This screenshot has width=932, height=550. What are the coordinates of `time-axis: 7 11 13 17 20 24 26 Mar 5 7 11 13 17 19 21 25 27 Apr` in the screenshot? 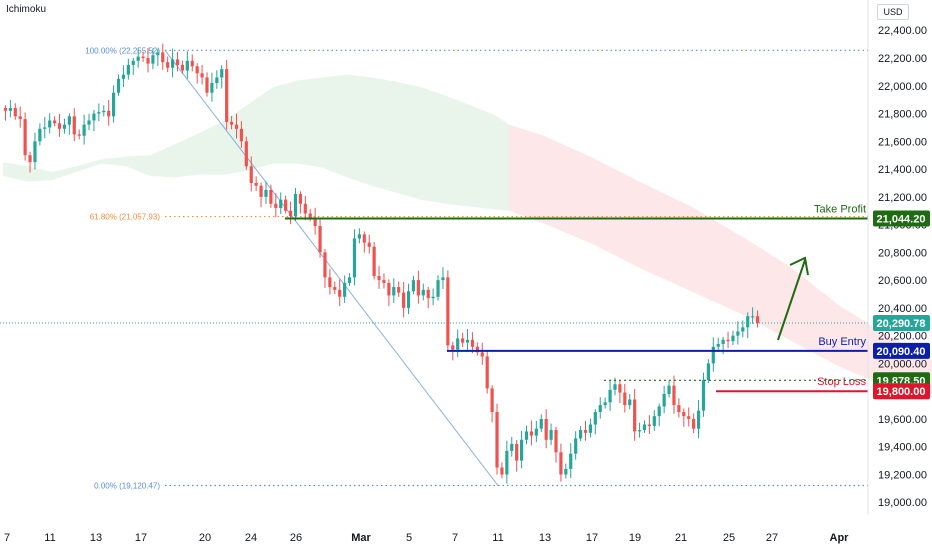 It's located at (426, 538).